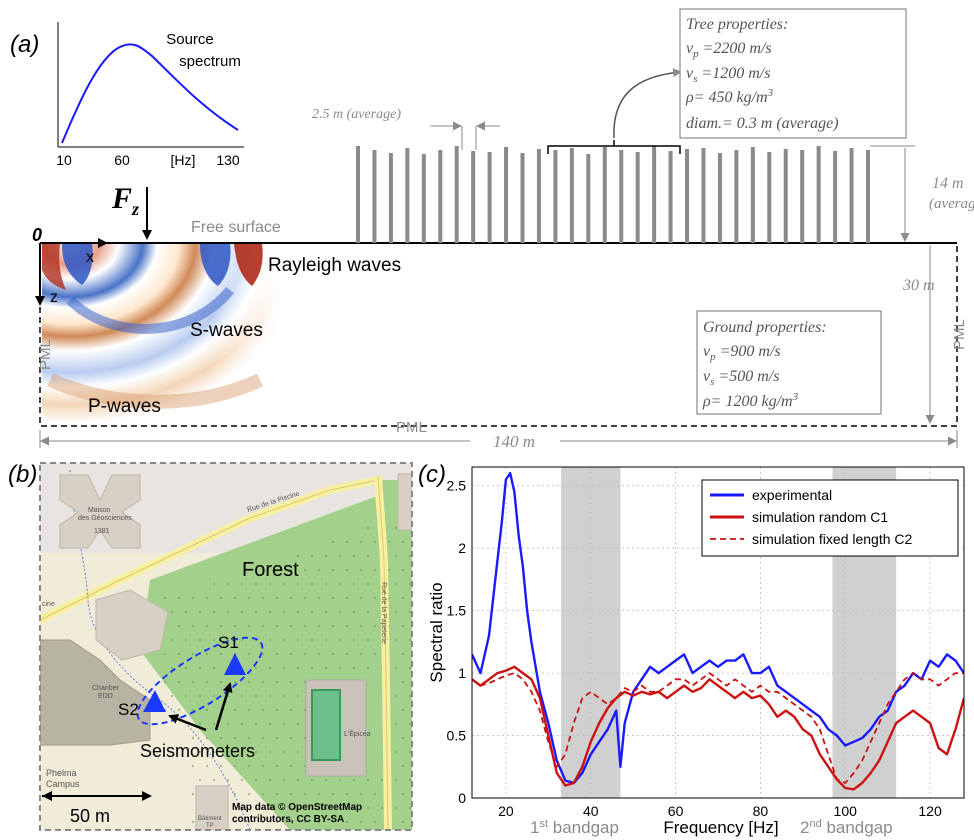  I want to click on pml-left-label: PML, so click(45, 354).